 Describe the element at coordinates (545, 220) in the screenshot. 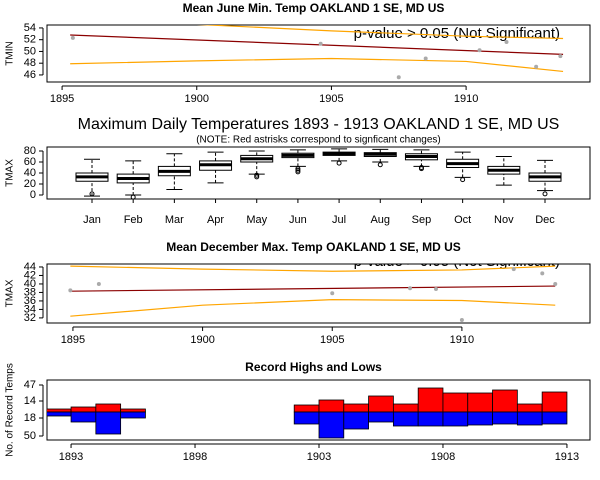

I see `x-tick-label: Dec` at that location.